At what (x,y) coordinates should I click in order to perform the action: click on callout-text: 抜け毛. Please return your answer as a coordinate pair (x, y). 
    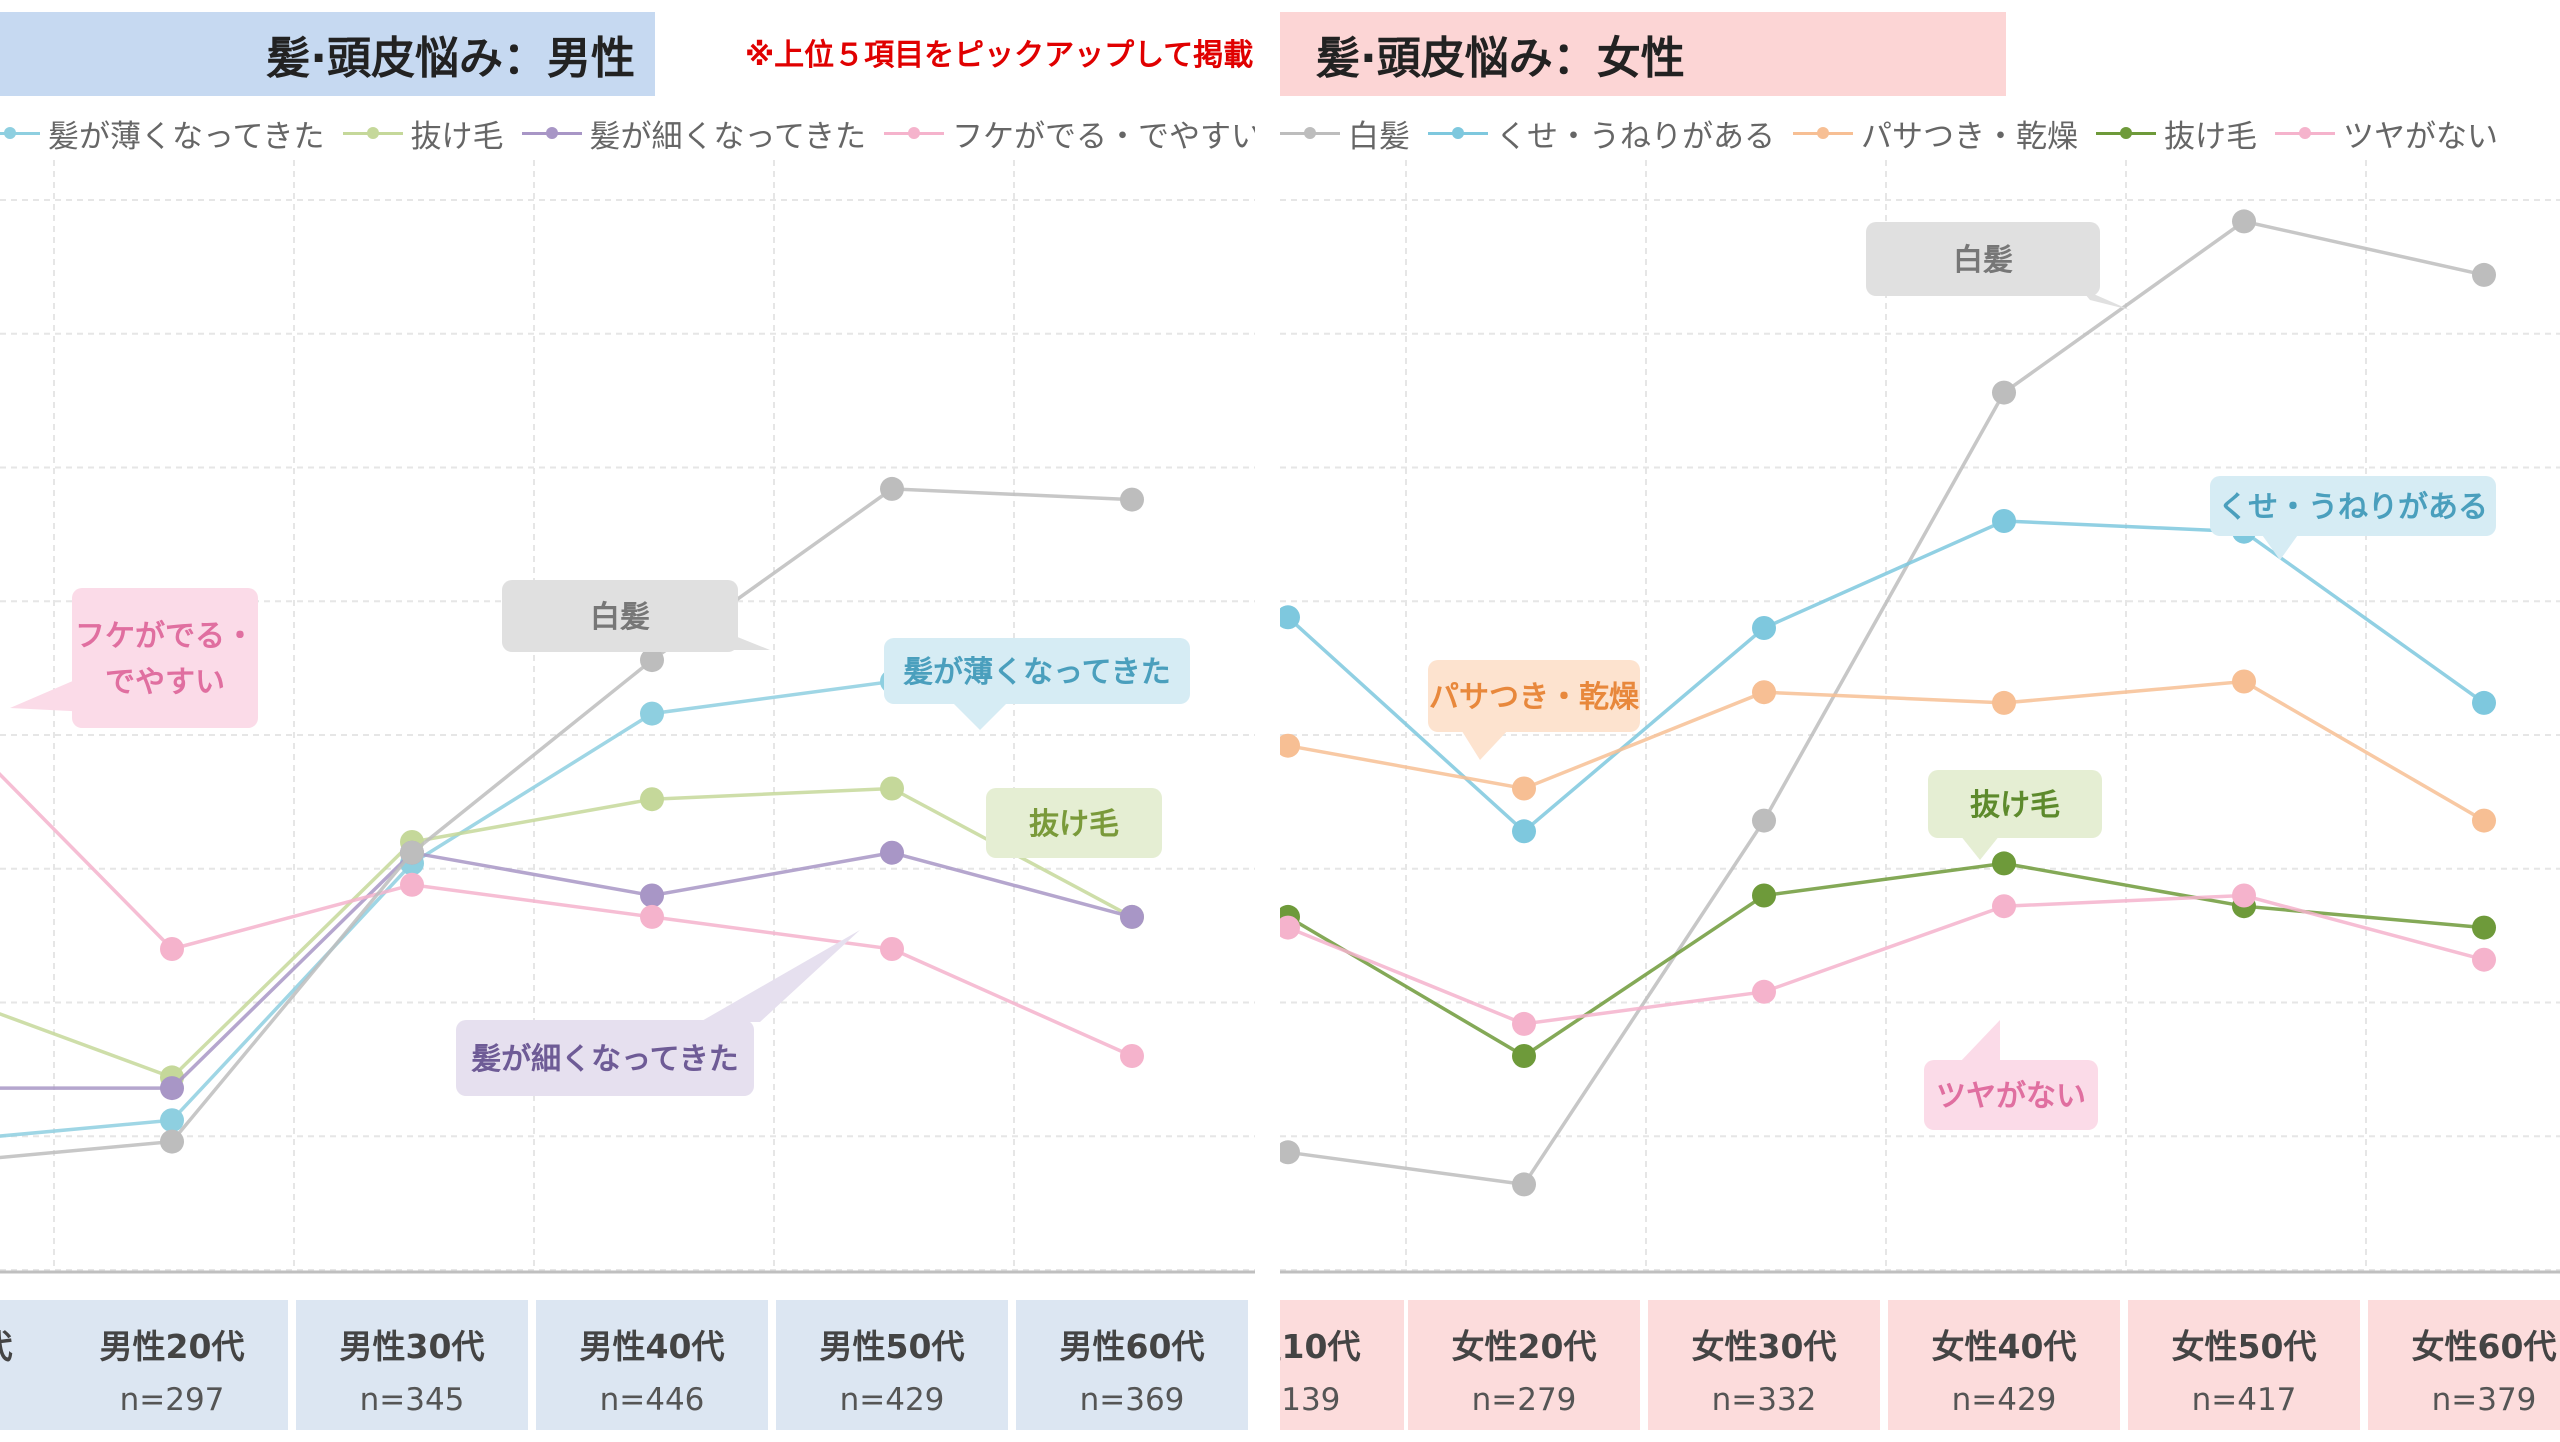
    Looking at the image, I should click on (1074, 824).